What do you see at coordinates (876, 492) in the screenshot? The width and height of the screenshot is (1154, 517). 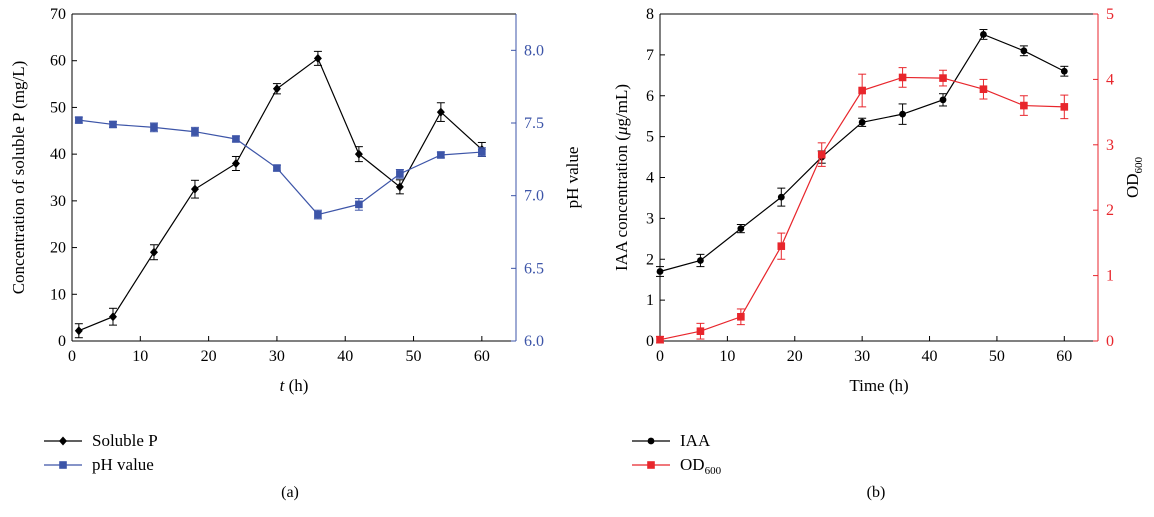 I see `panel-label: (b)` at bounding box center [876, 492].